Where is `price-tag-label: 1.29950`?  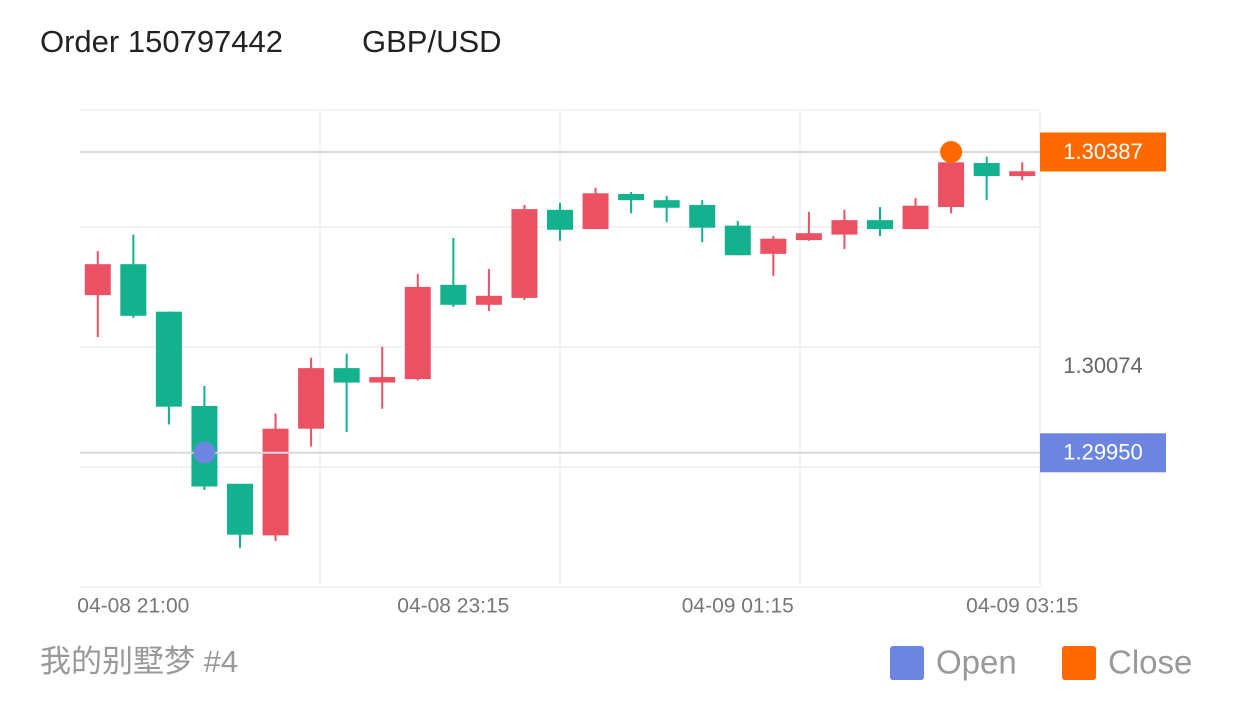 price-tag-label: 1.29950 is located at coordinates (1103, 452).